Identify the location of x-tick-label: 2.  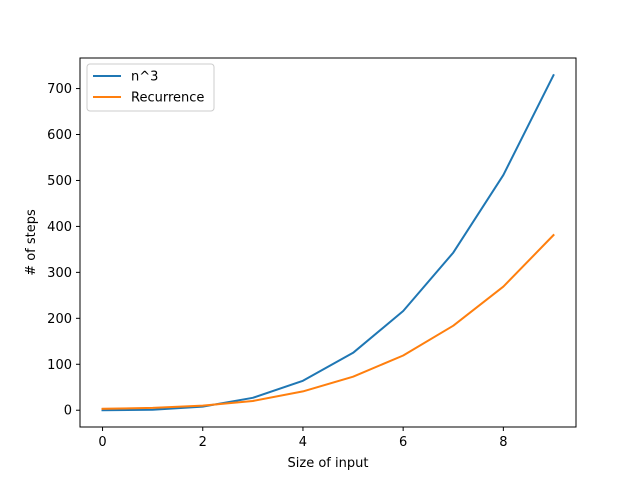
(203, 442).